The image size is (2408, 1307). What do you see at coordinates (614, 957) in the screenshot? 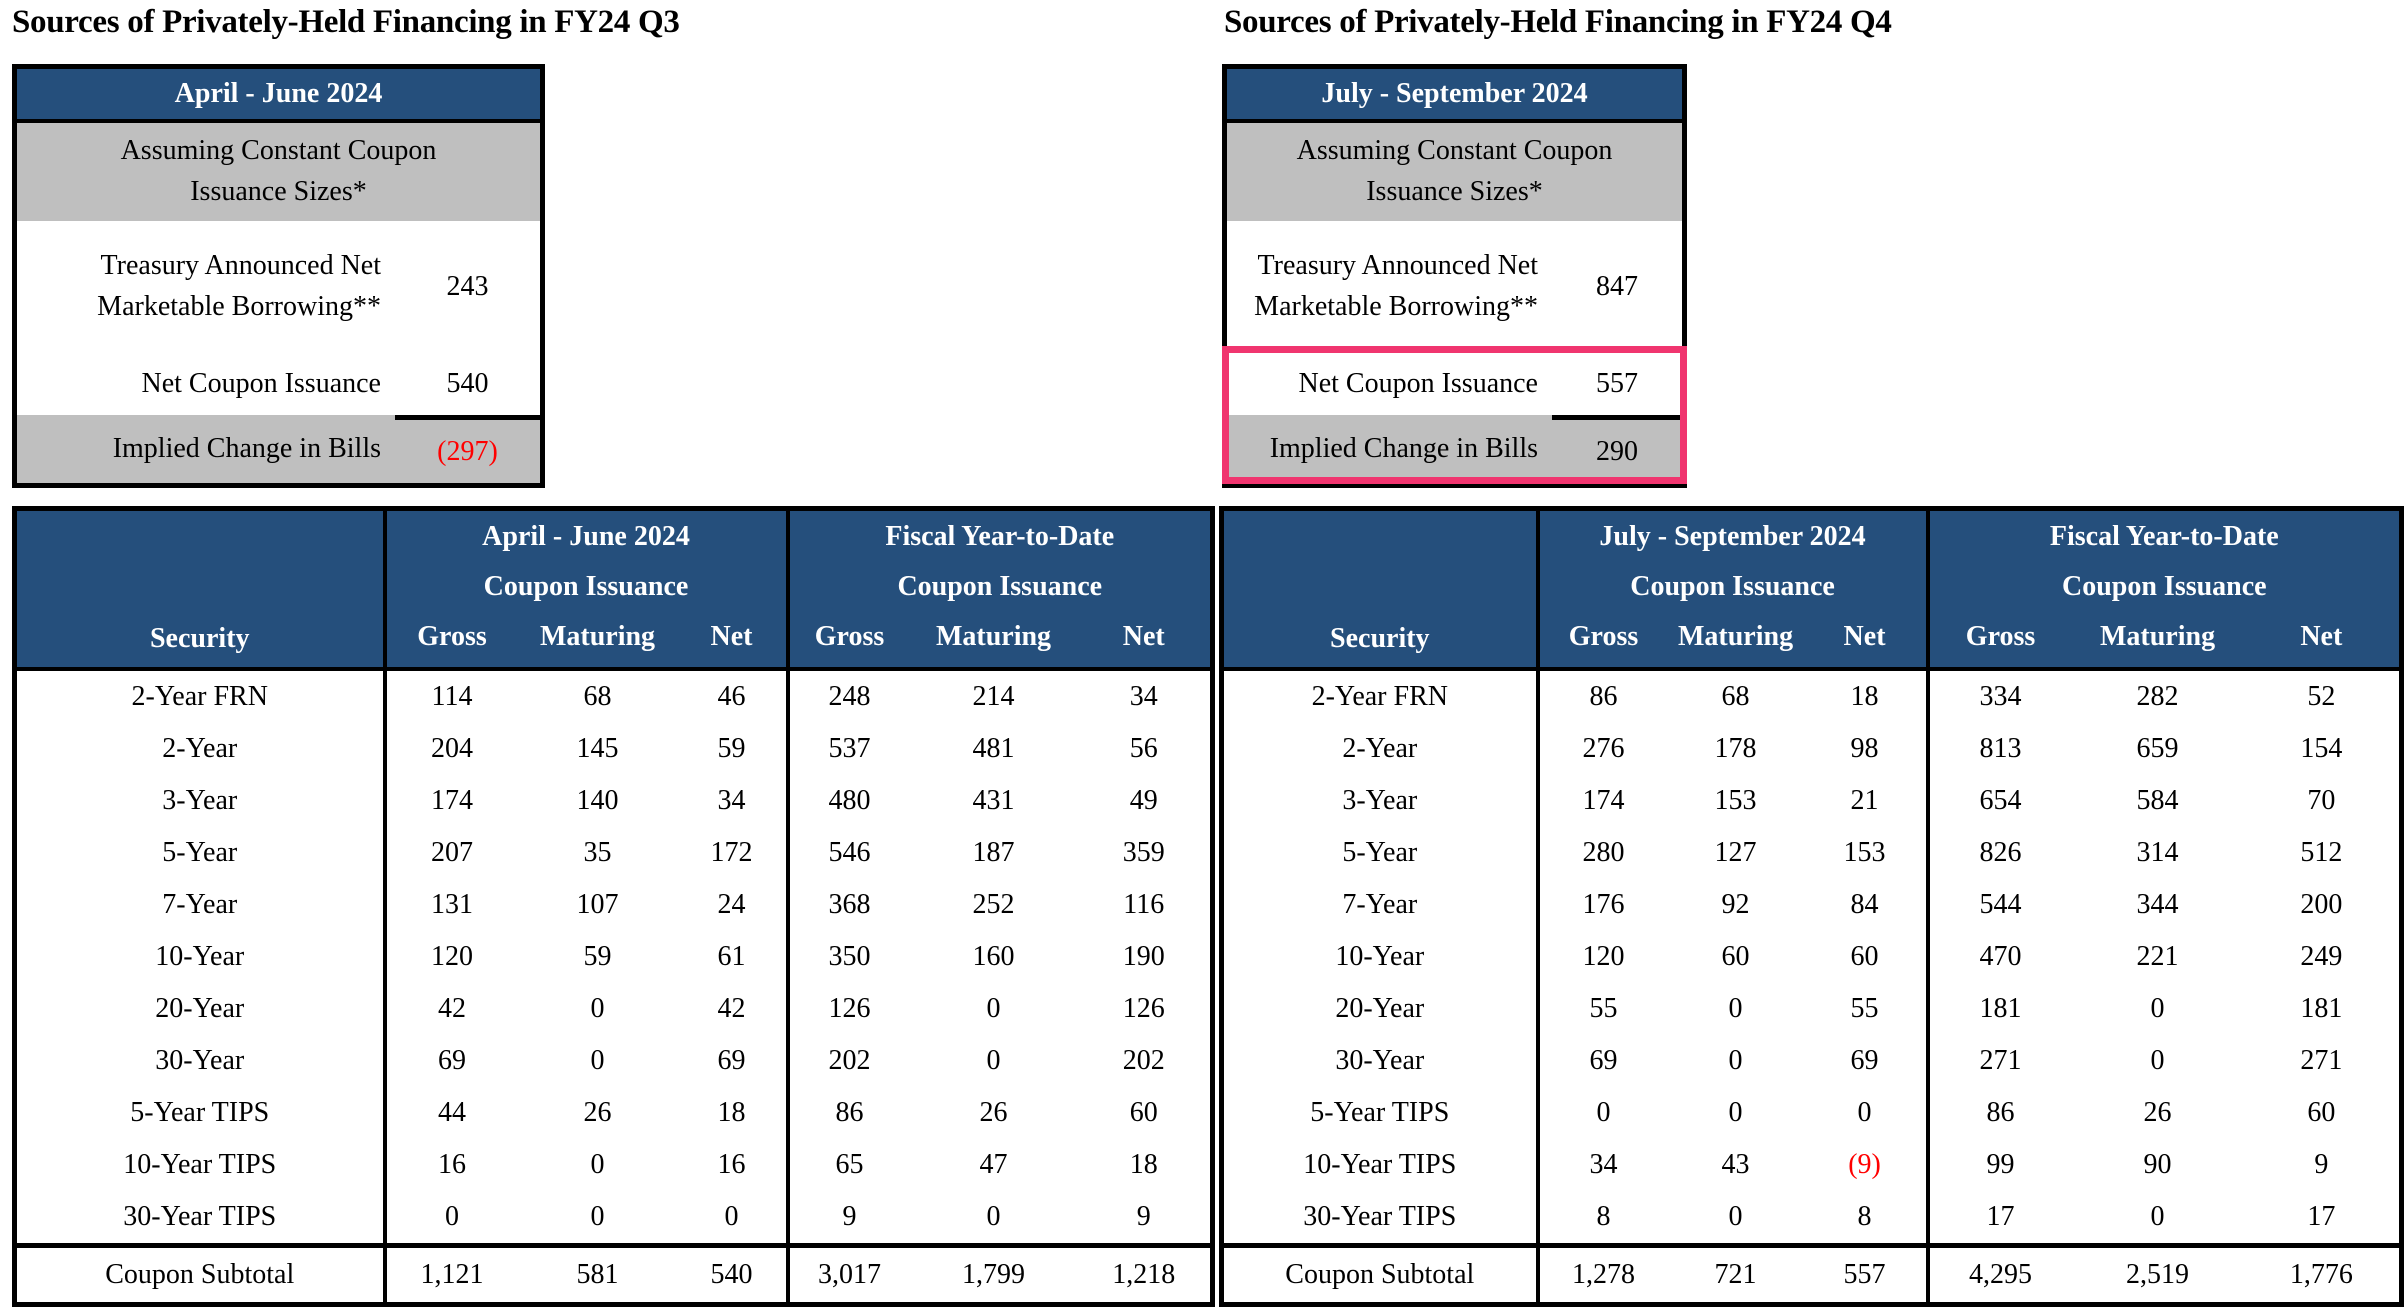
I see `table-row: 10-Year 120 59 61 350 160 190` at bounding box center [614, 957].